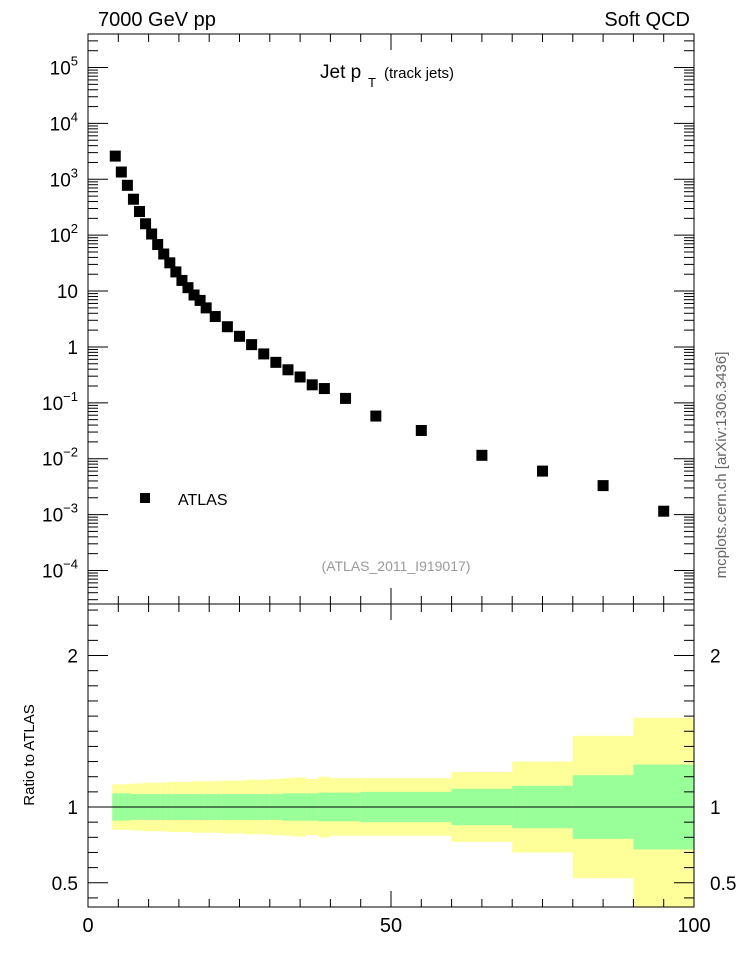  What do you see at coordinates (60, 402) in the screenshot?
I see `y-tick-label: 10⁻¹` at bounding box center [60, 402].